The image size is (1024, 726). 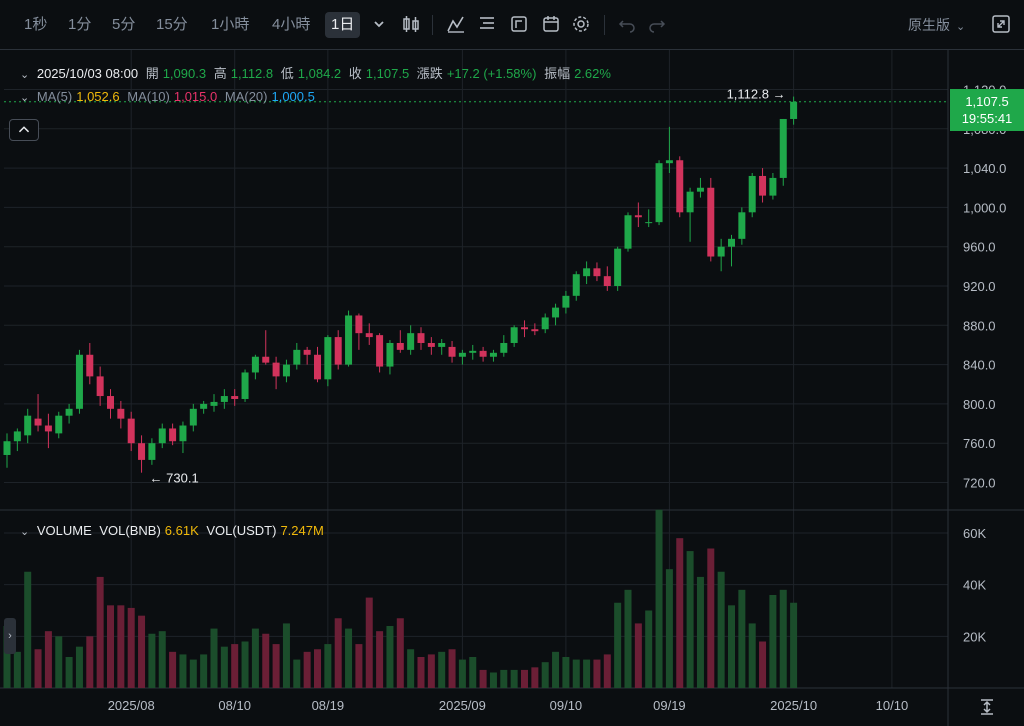 What do you see at coordinates (174, 530) in the screenshot?
I see `volume-legend: ⌄ VOLUME VOL(BNB) 6.61K VOL(USDT) 7.247M` at bounding box center [174, 530].